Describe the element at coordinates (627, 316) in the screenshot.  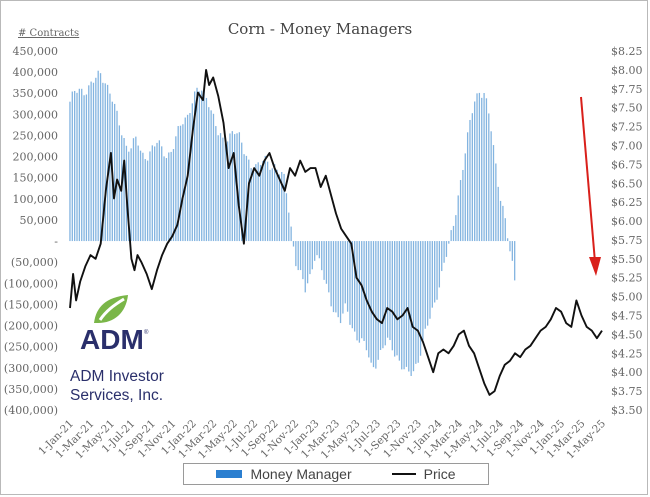
I see `right-tick-label: $4.75` at that location.